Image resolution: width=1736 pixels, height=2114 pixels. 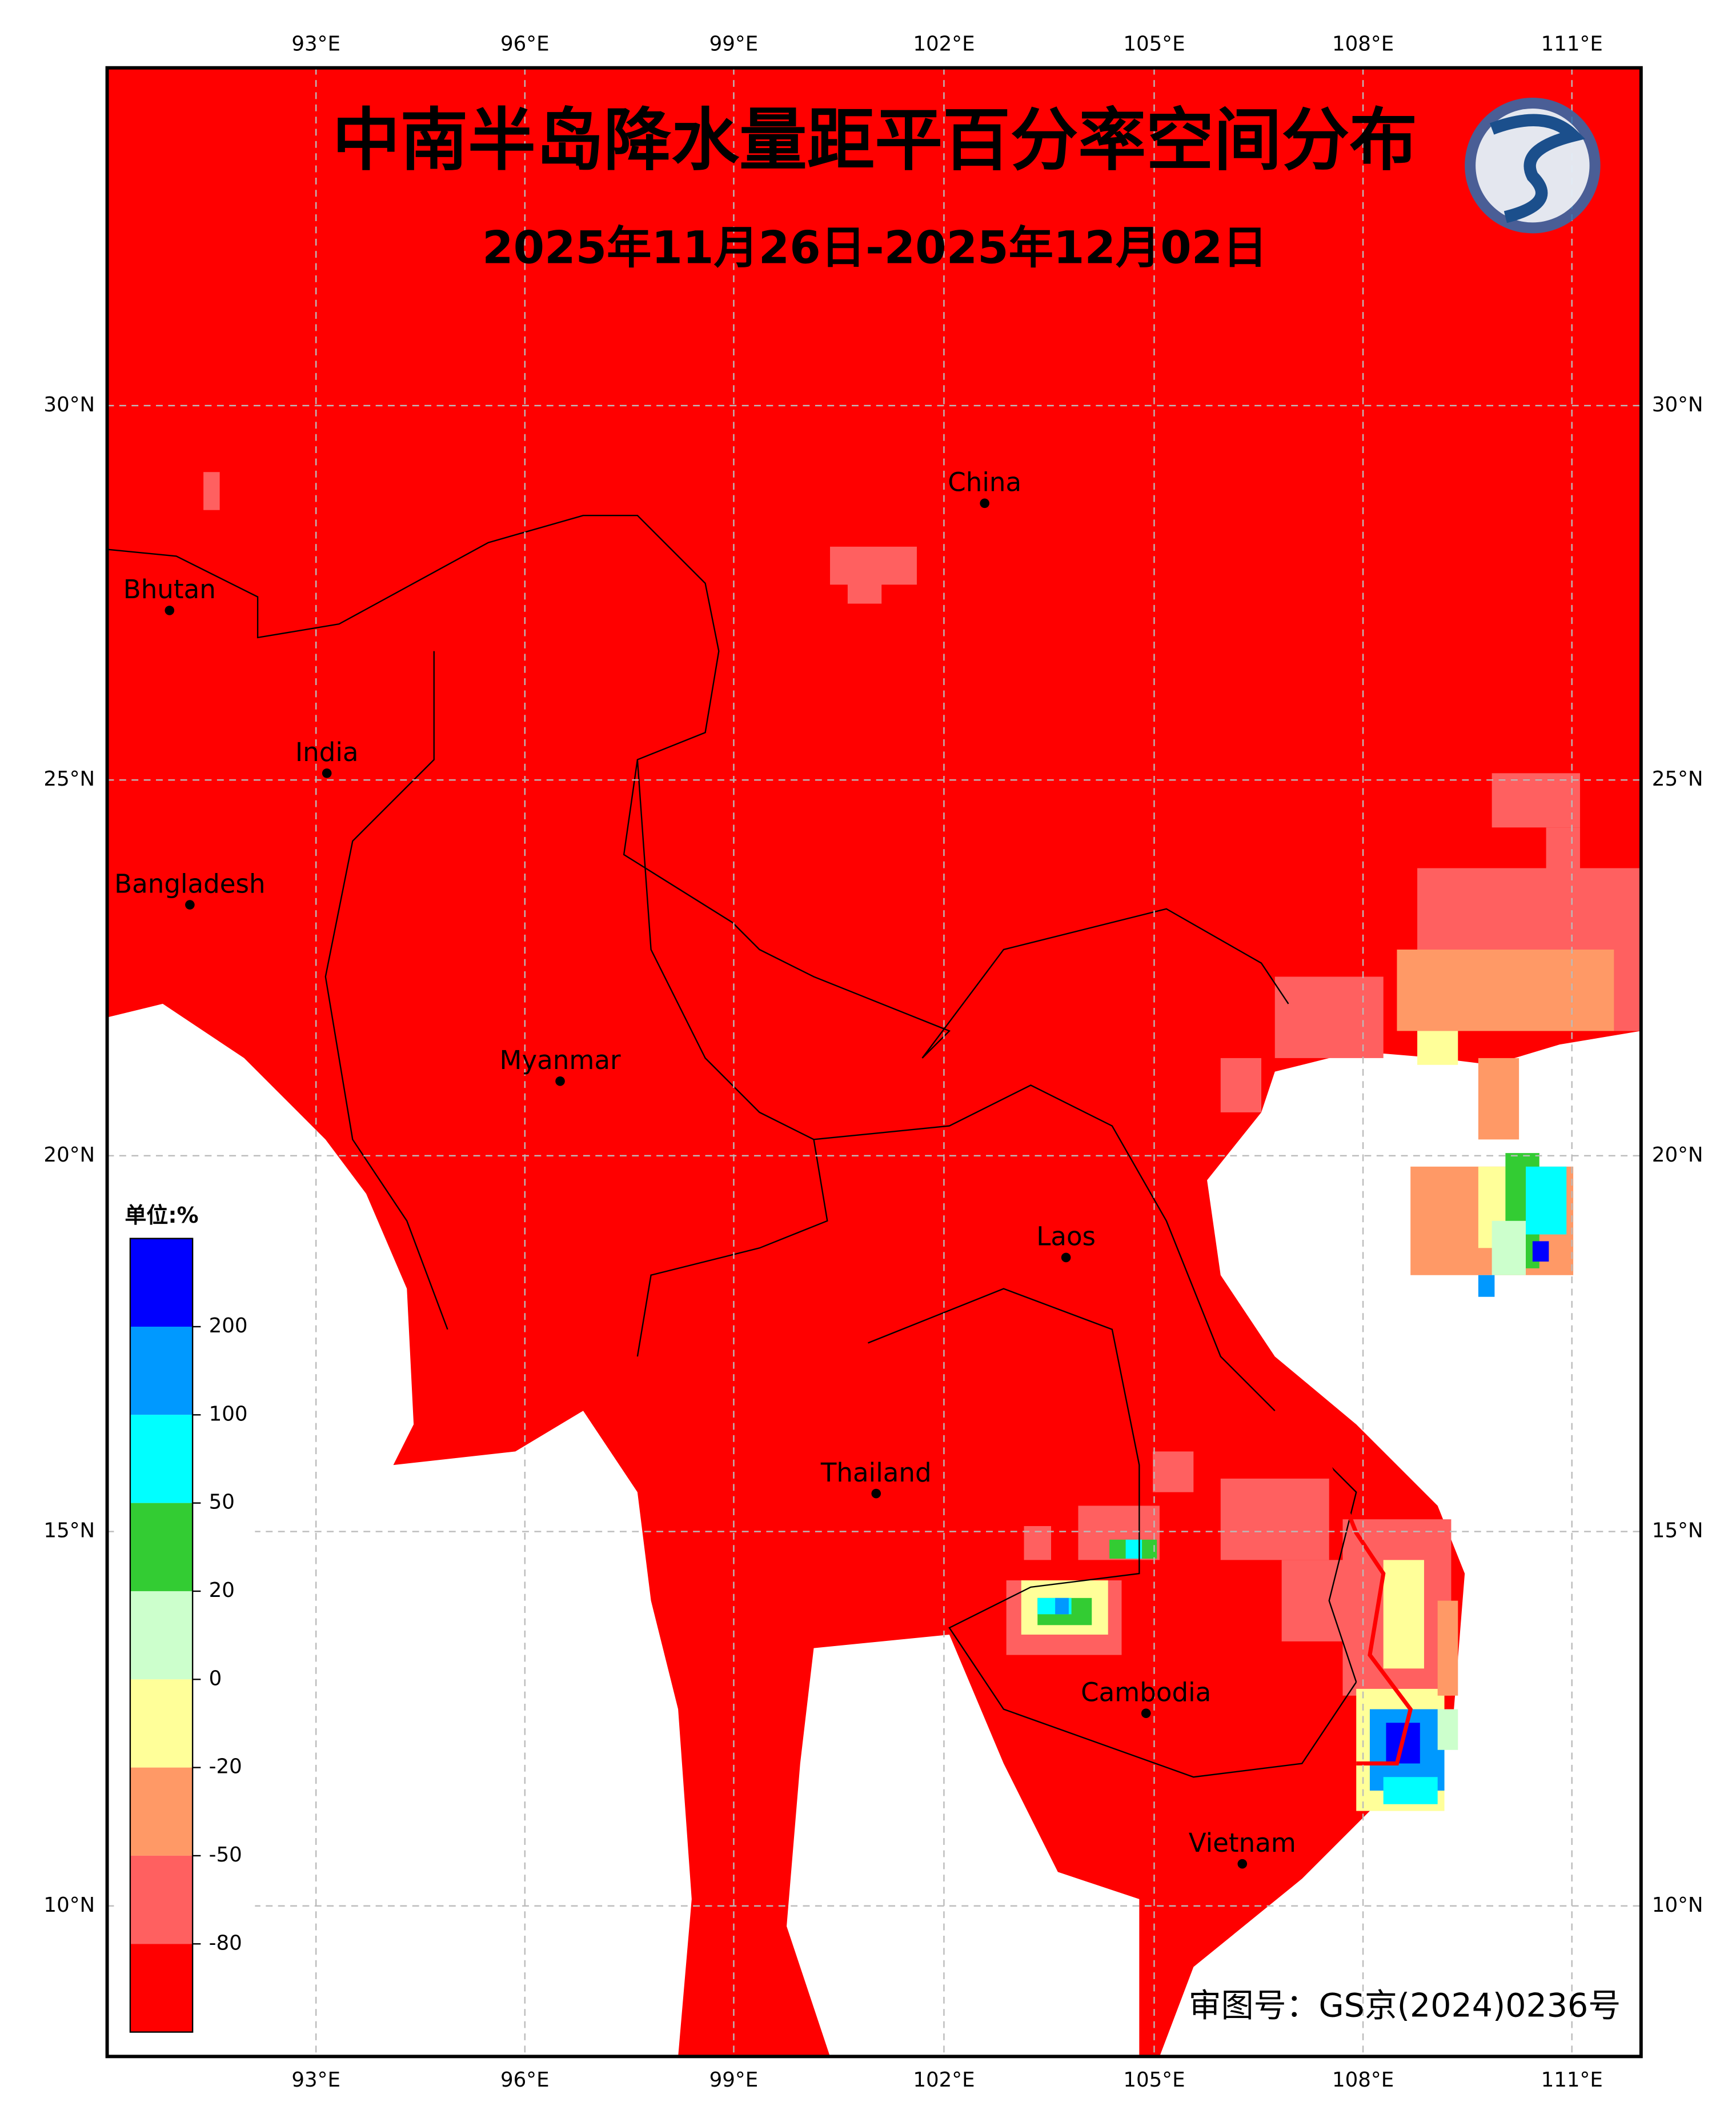 What do you see at coordinates (1242, 1843) in the screenshot?
I see `place-label: Vietnam` at bounding box center [1242, 1843].